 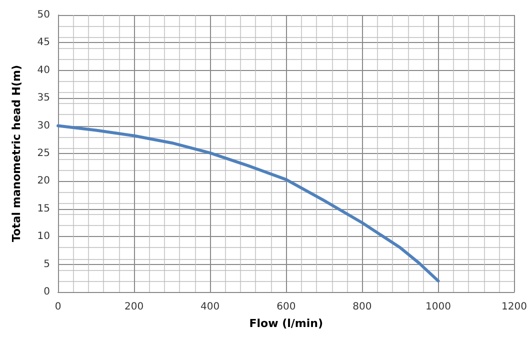 What do you see at coordinates (43, 15) in the screenshot?
I see `y-tick-label: 50` at bounding box center [43, 15].